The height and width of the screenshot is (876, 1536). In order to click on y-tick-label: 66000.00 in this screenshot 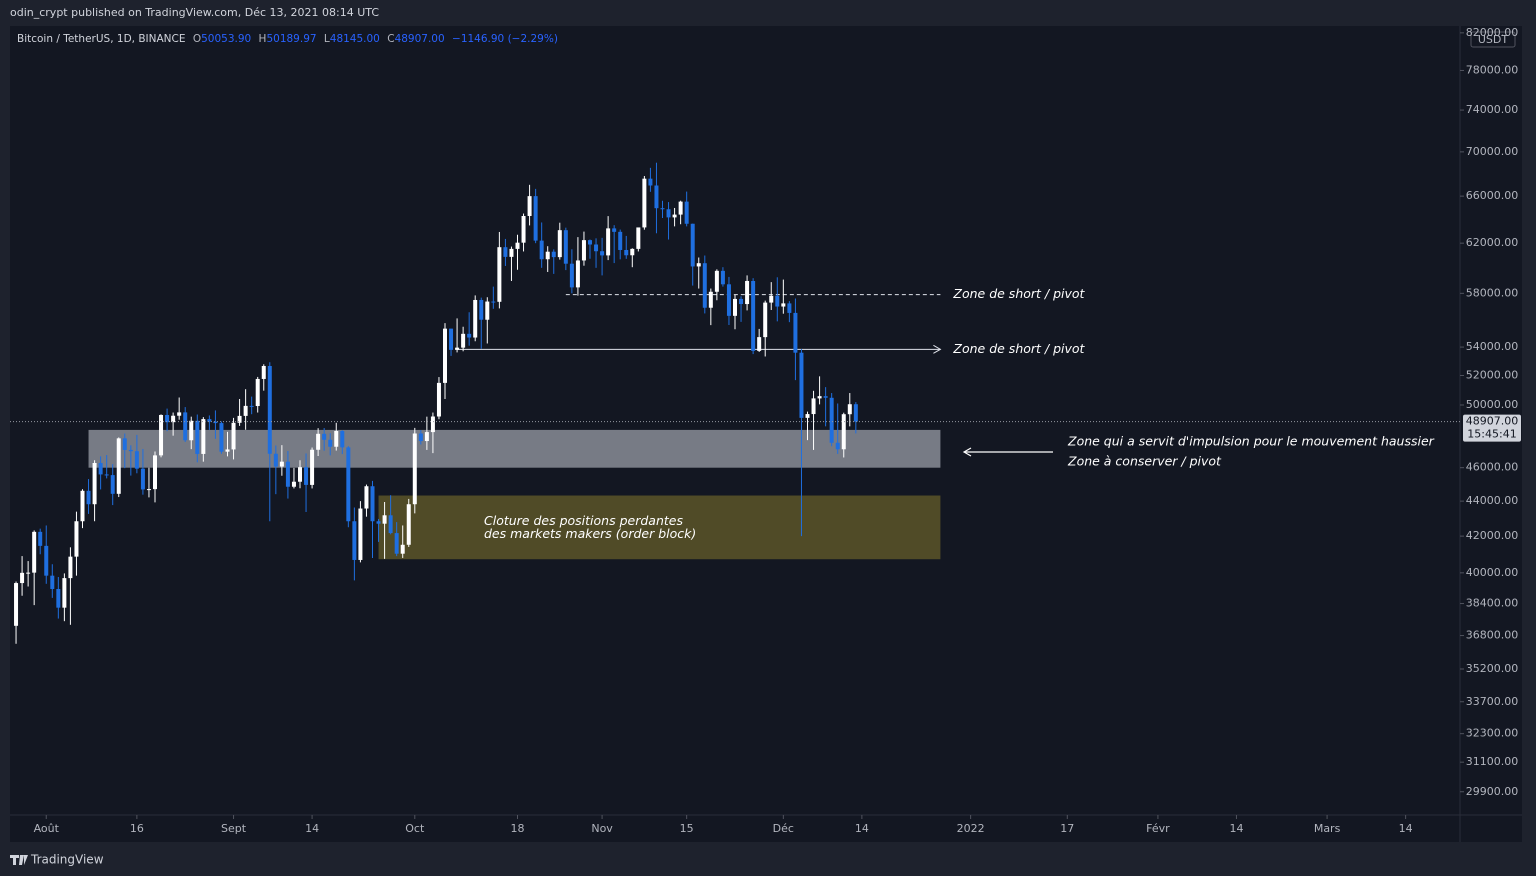, I will do `click(1492, 195)`.